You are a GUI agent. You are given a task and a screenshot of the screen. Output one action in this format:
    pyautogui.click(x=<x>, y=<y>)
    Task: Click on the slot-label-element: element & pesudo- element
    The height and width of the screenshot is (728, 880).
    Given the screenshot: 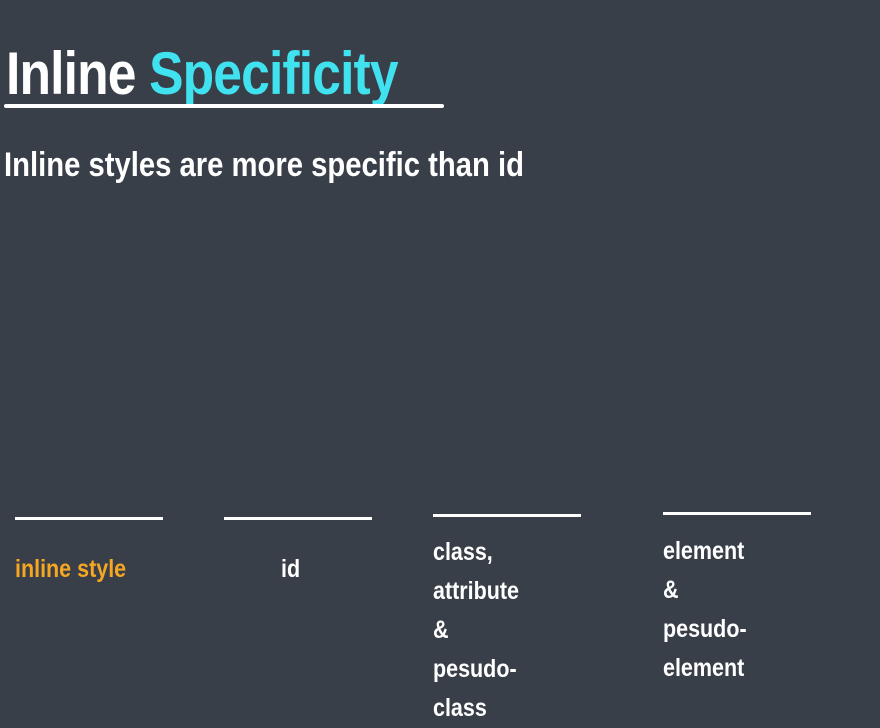 What is the action you would take?
    pyautogui.click(x=705, y=609)
    